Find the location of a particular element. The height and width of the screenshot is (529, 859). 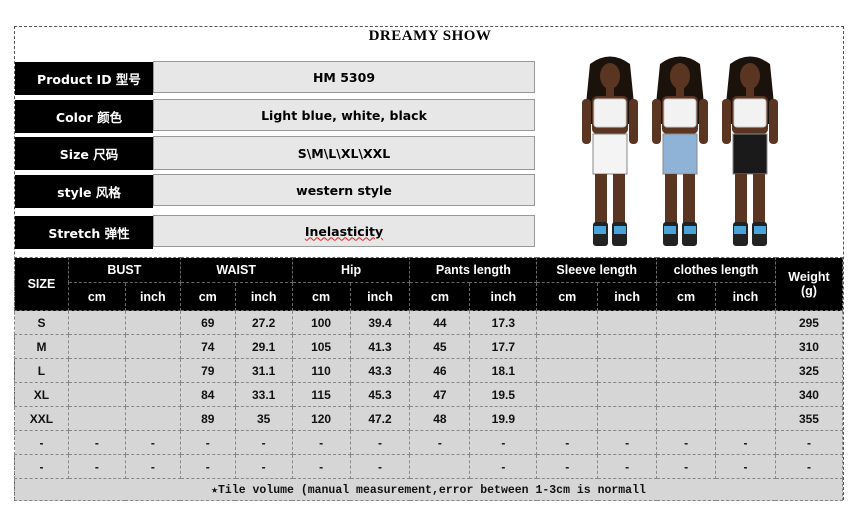

value-cell: 74 is located at coordinates (207, 346).